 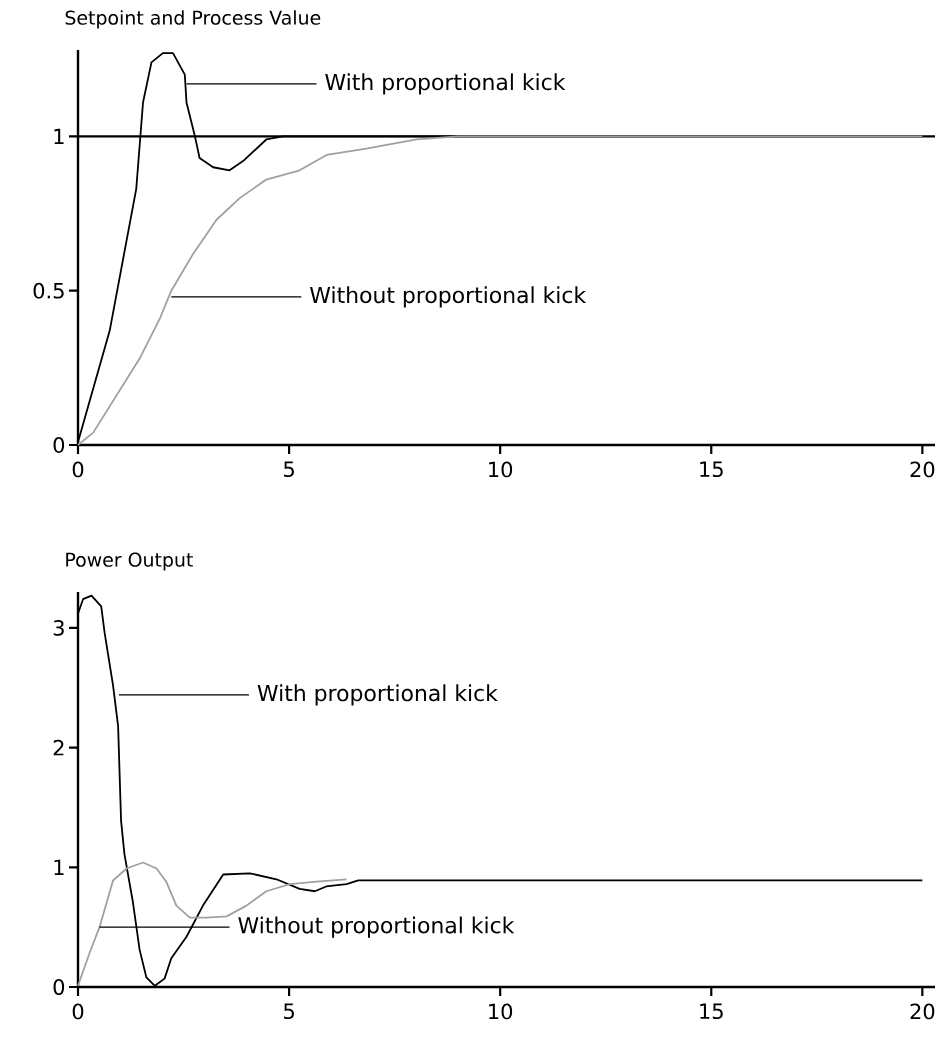 I want to click on y-tick-label: 3, so click(x=58, y=627).